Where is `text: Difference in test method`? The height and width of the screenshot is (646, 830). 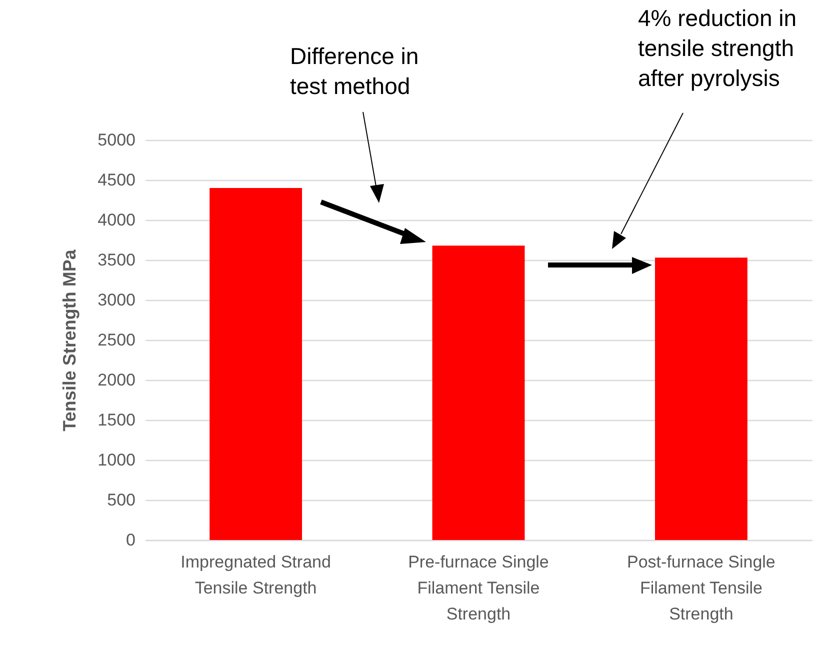 text: Difference in test method is located at coordinates (355, 71).